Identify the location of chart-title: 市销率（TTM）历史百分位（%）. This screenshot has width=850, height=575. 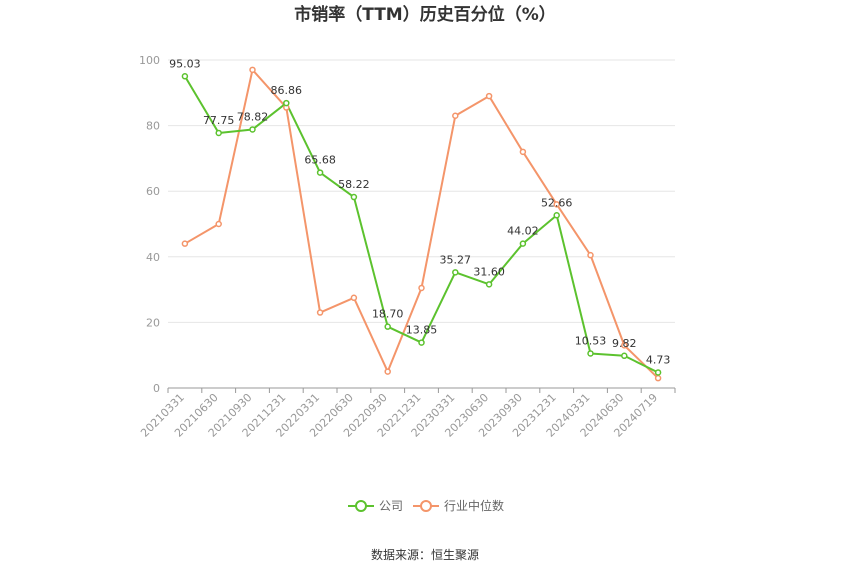
(425, 14).